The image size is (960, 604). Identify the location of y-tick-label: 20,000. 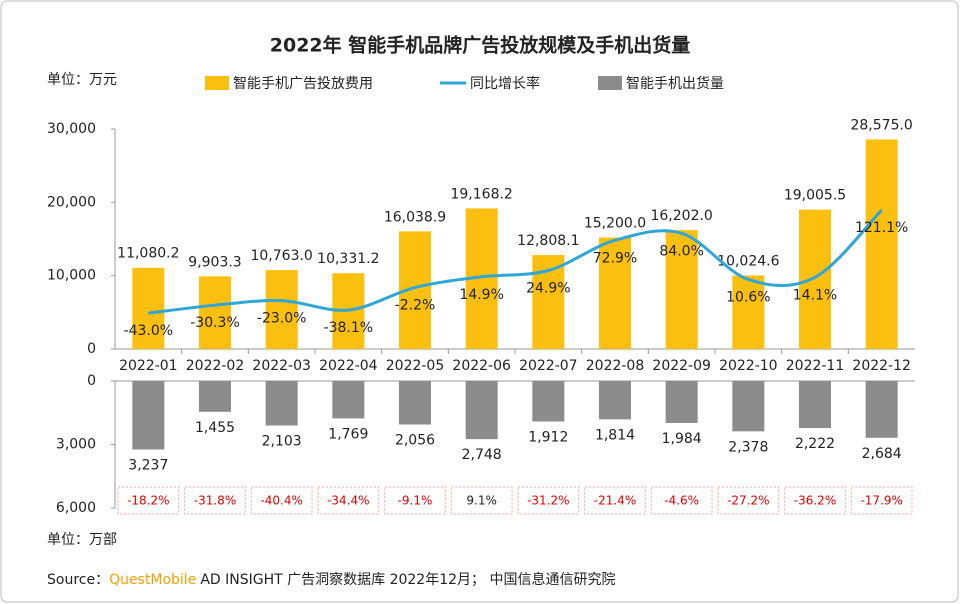
(71, 202).